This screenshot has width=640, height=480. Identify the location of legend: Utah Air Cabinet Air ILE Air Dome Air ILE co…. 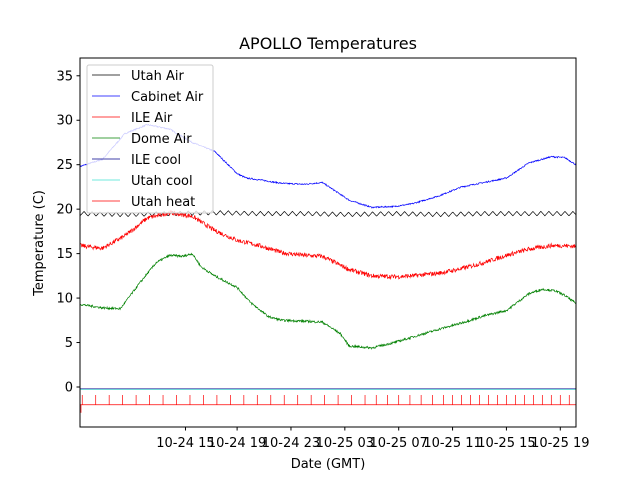
(150, 139).